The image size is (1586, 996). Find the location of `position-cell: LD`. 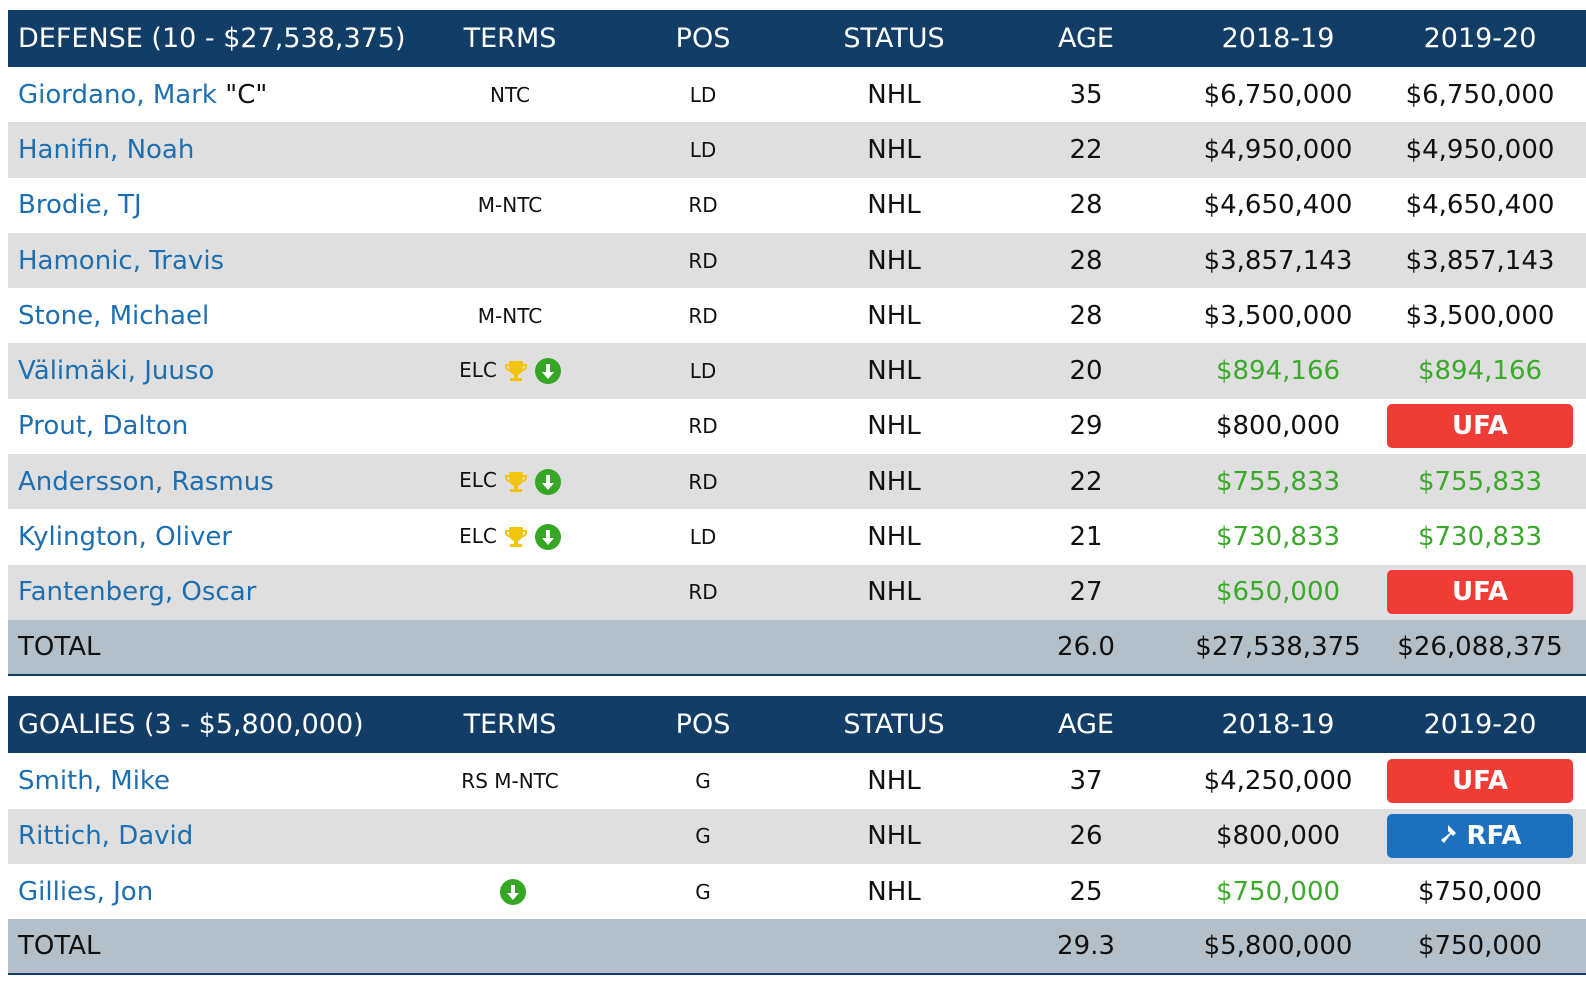

position-cell: LD is located at coordinates (703, 94).